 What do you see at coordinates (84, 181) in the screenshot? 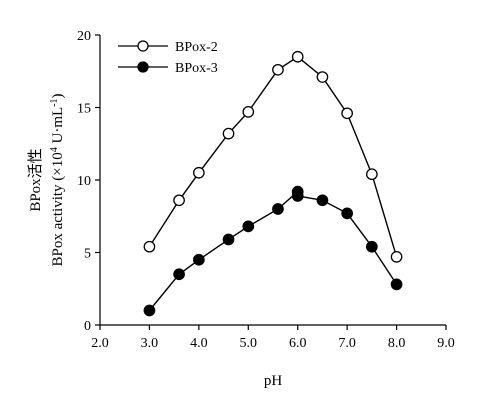
I see `y-tick-label: 10` at bounding box center [84, 181].